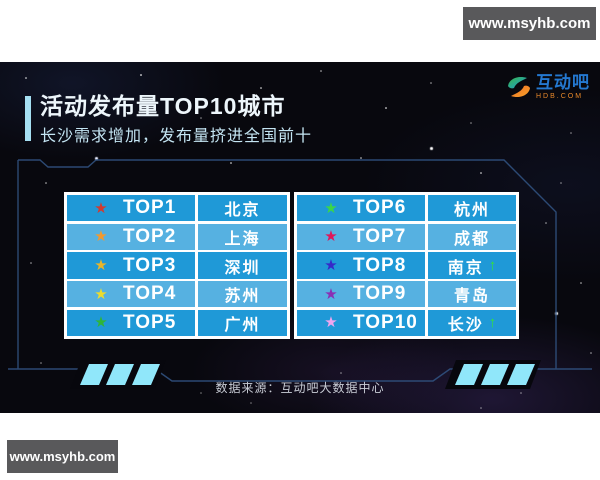 This screenshot has width=600, height=480. I want to click on deco-right-parallelograms, so click(493, 374).